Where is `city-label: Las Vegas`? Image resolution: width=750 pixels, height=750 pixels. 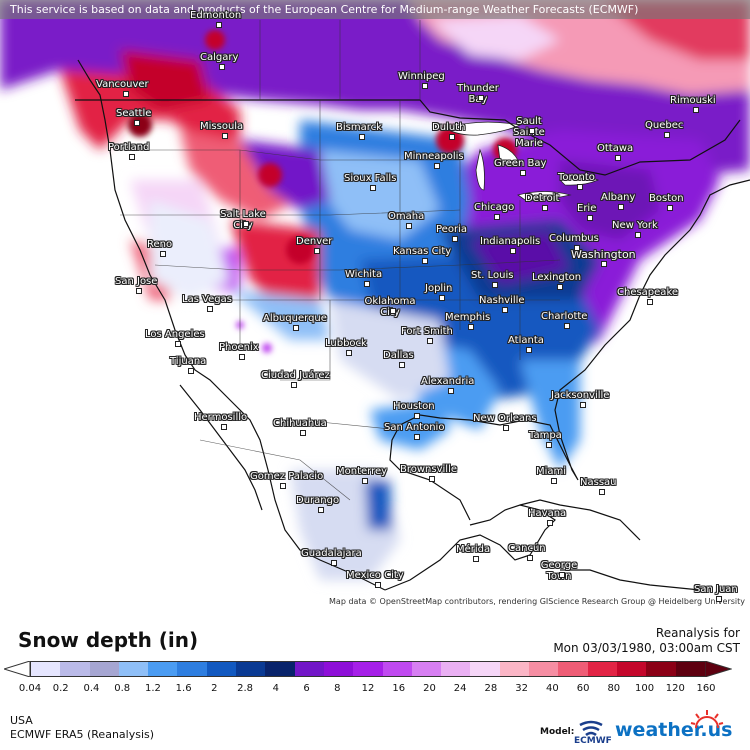
city-label: Las Vegas is located at coordinates (207, 299).